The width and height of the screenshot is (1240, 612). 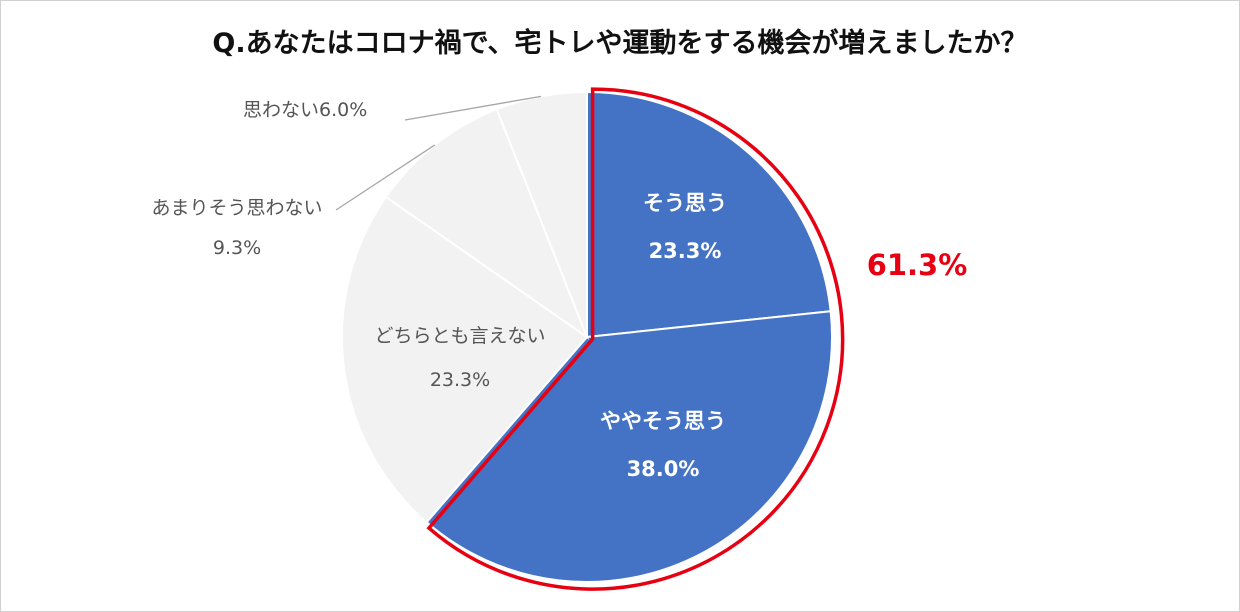 I want to click on slice-label-omowanai-text: 思わない, so click(x=281, y=110).